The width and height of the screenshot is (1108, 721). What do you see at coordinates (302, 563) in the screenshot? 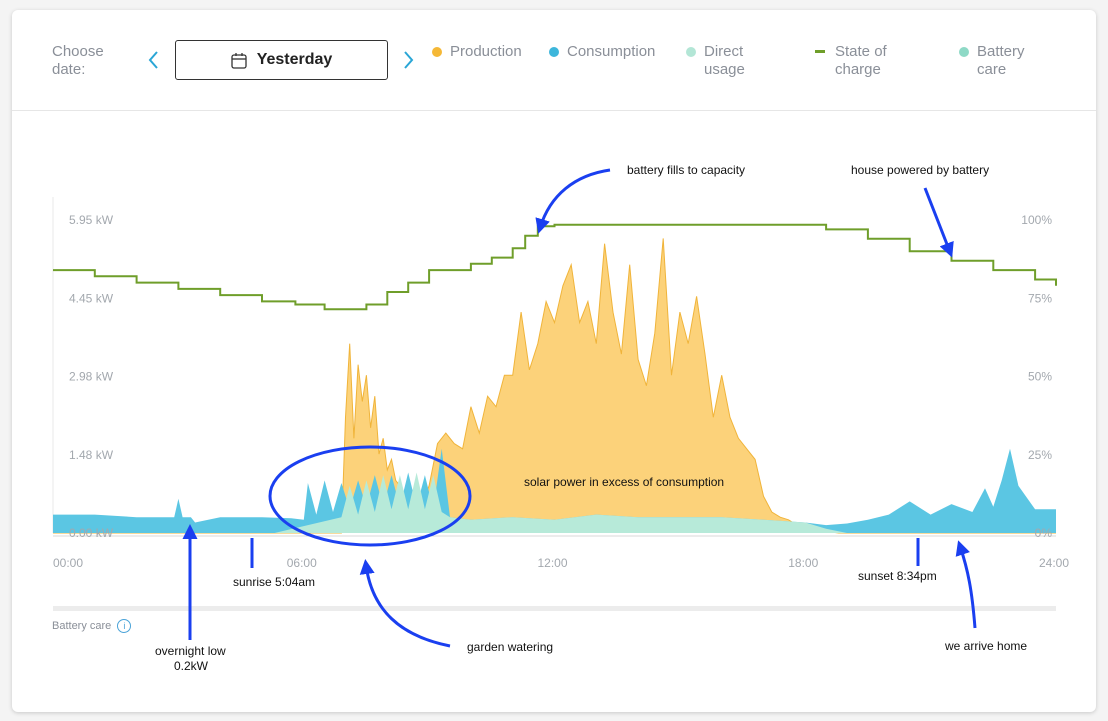
I see `x-tick: 06:00` at bounding box center [302, 563].